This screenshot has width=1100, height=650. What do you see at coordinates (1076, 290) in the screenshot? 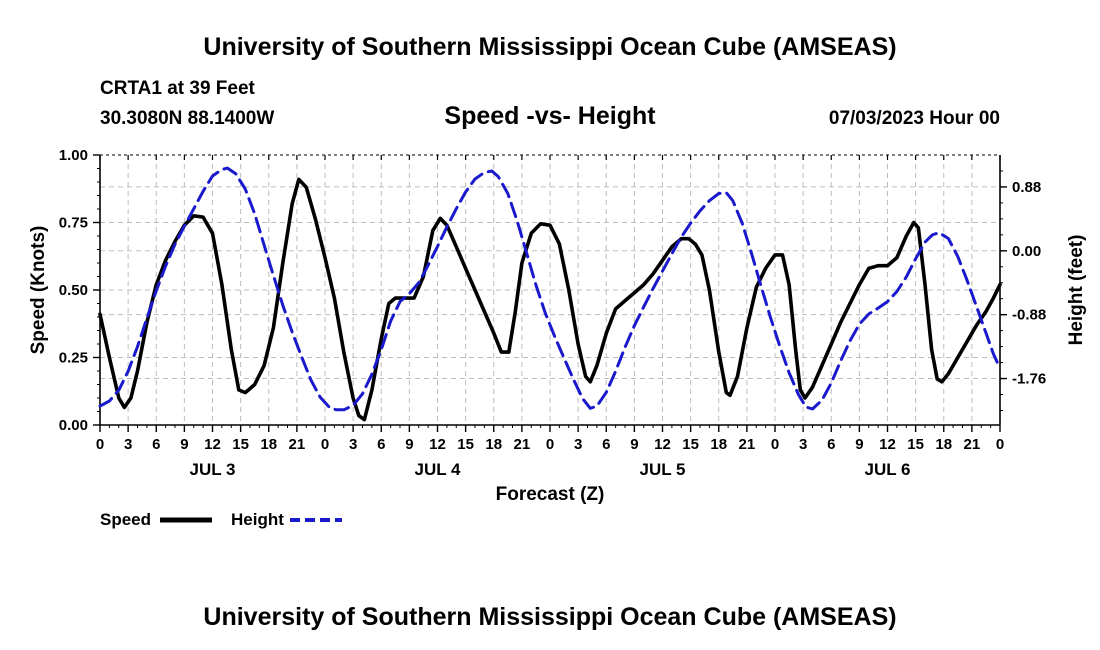
I see `y-axis-right-label: Height (feet)` at bounding box center [1076, 290].